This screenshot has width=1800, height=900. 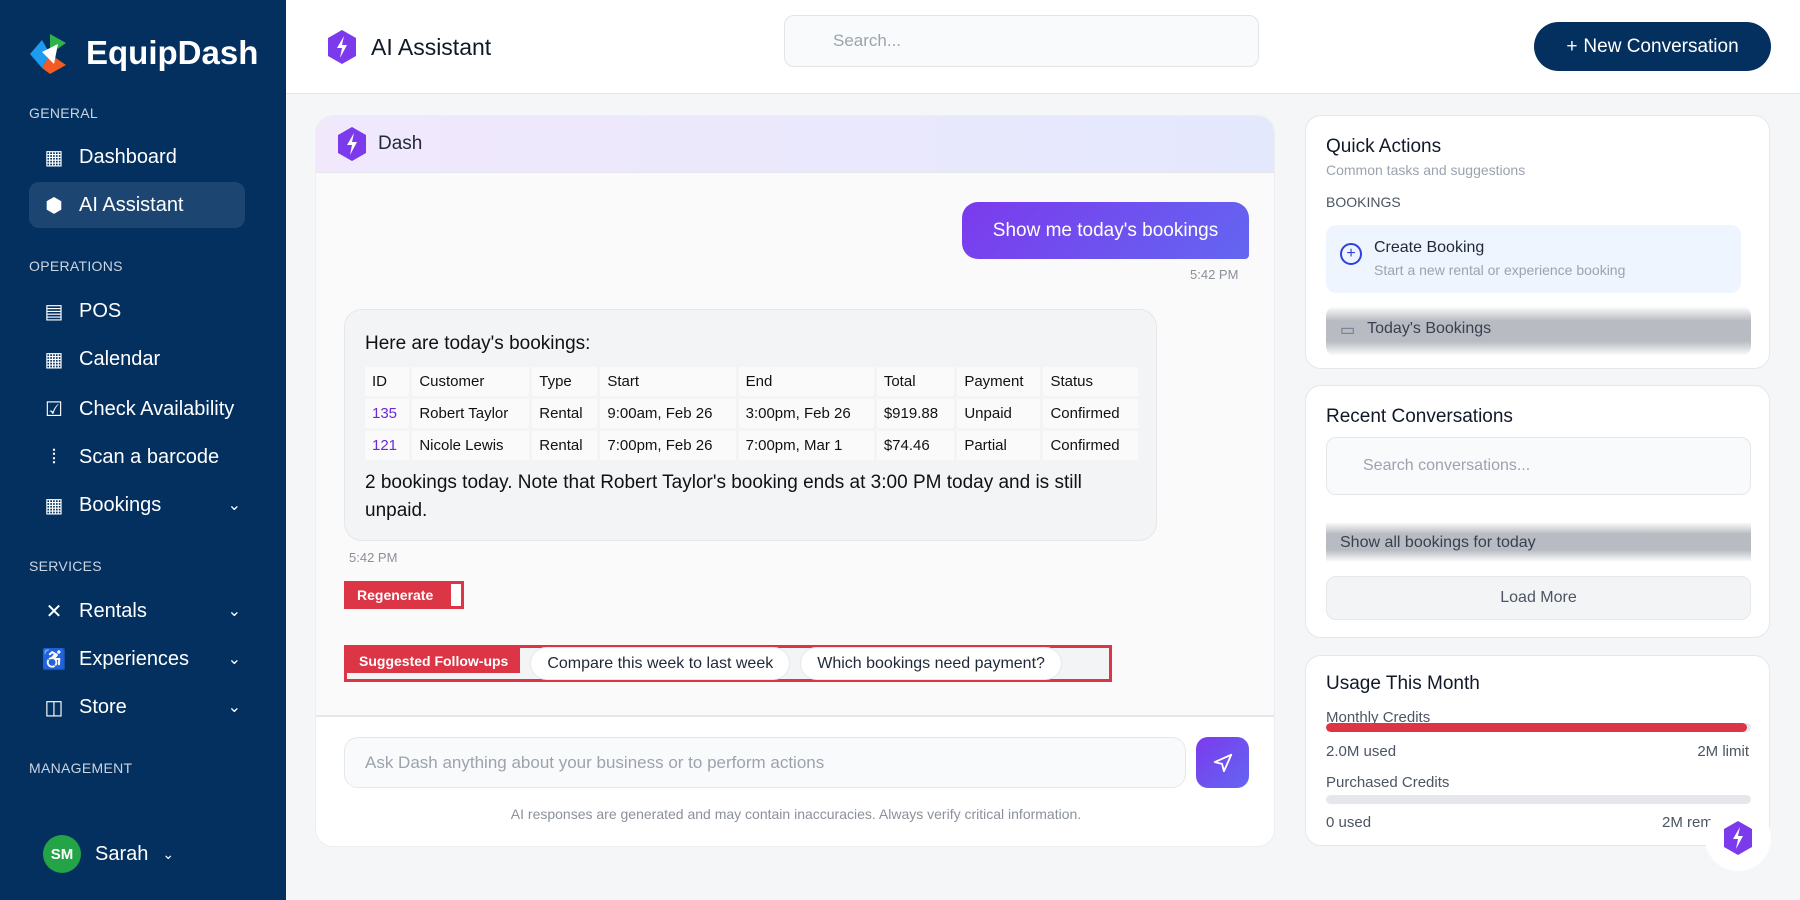 I want to click on user-menu: SM Sarah ⌄, so click(x=108, y=854).